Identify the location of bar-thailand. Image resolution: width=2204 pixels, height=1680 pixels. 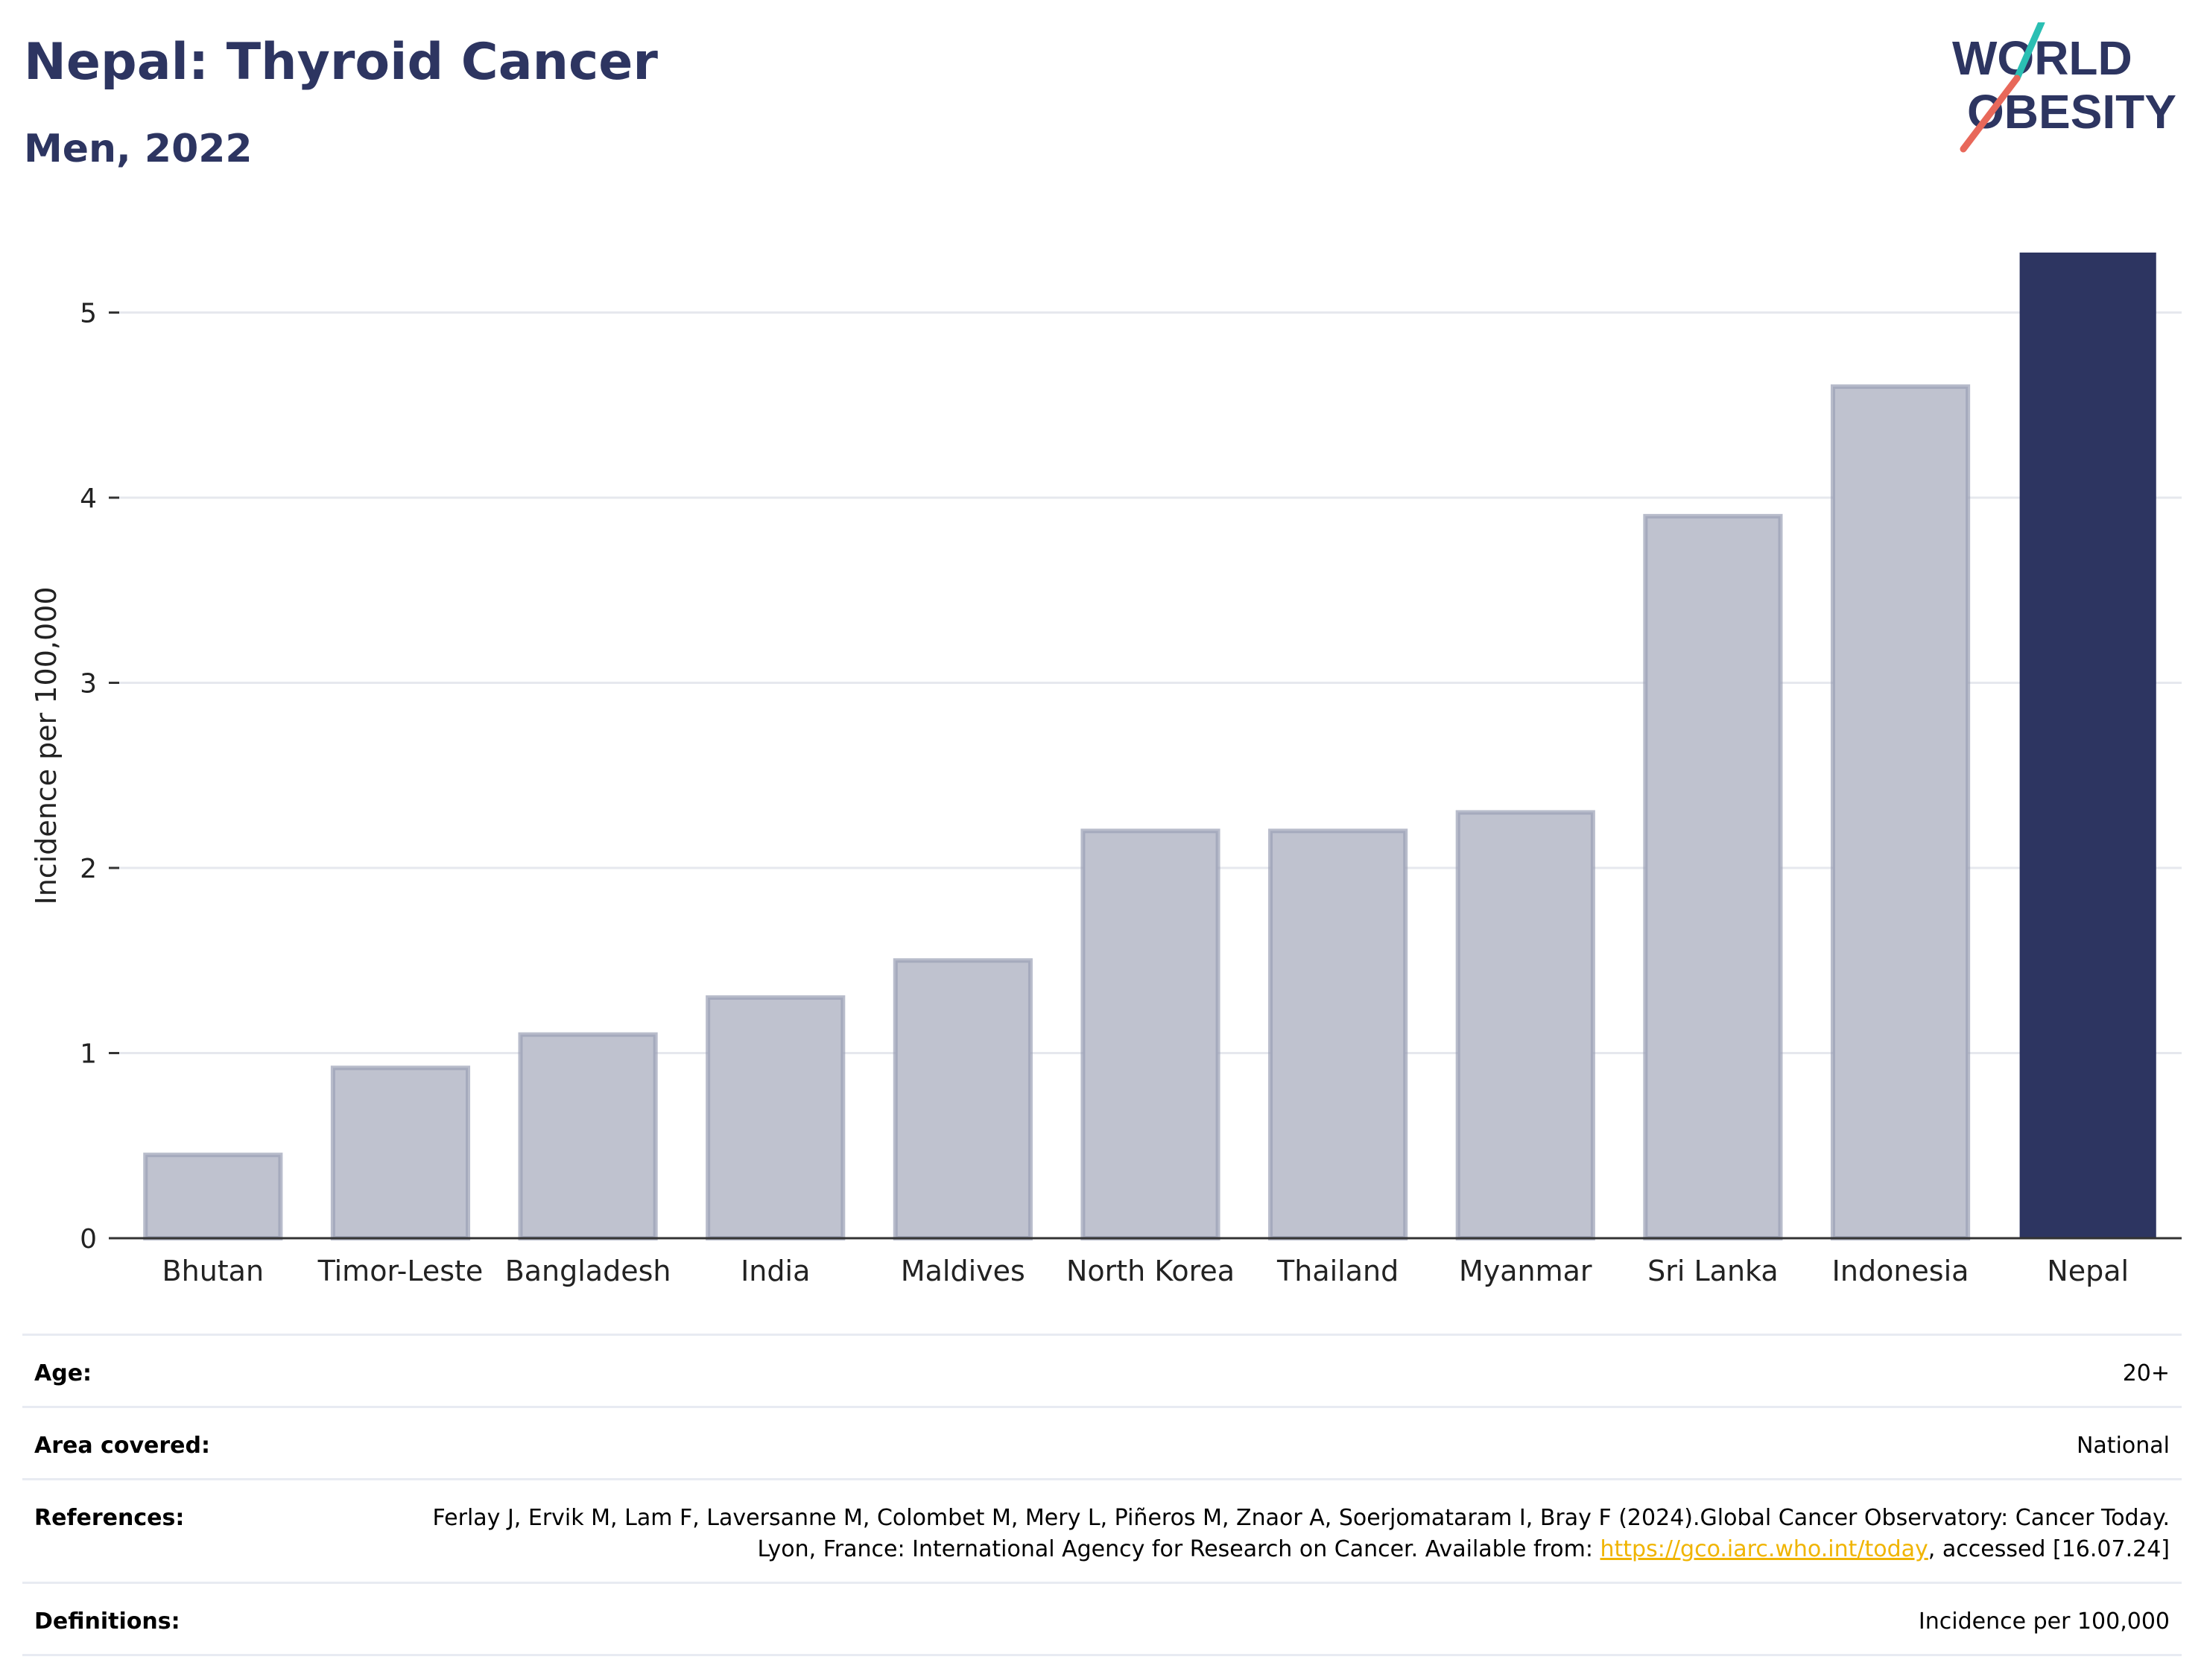
(1338, 1034).